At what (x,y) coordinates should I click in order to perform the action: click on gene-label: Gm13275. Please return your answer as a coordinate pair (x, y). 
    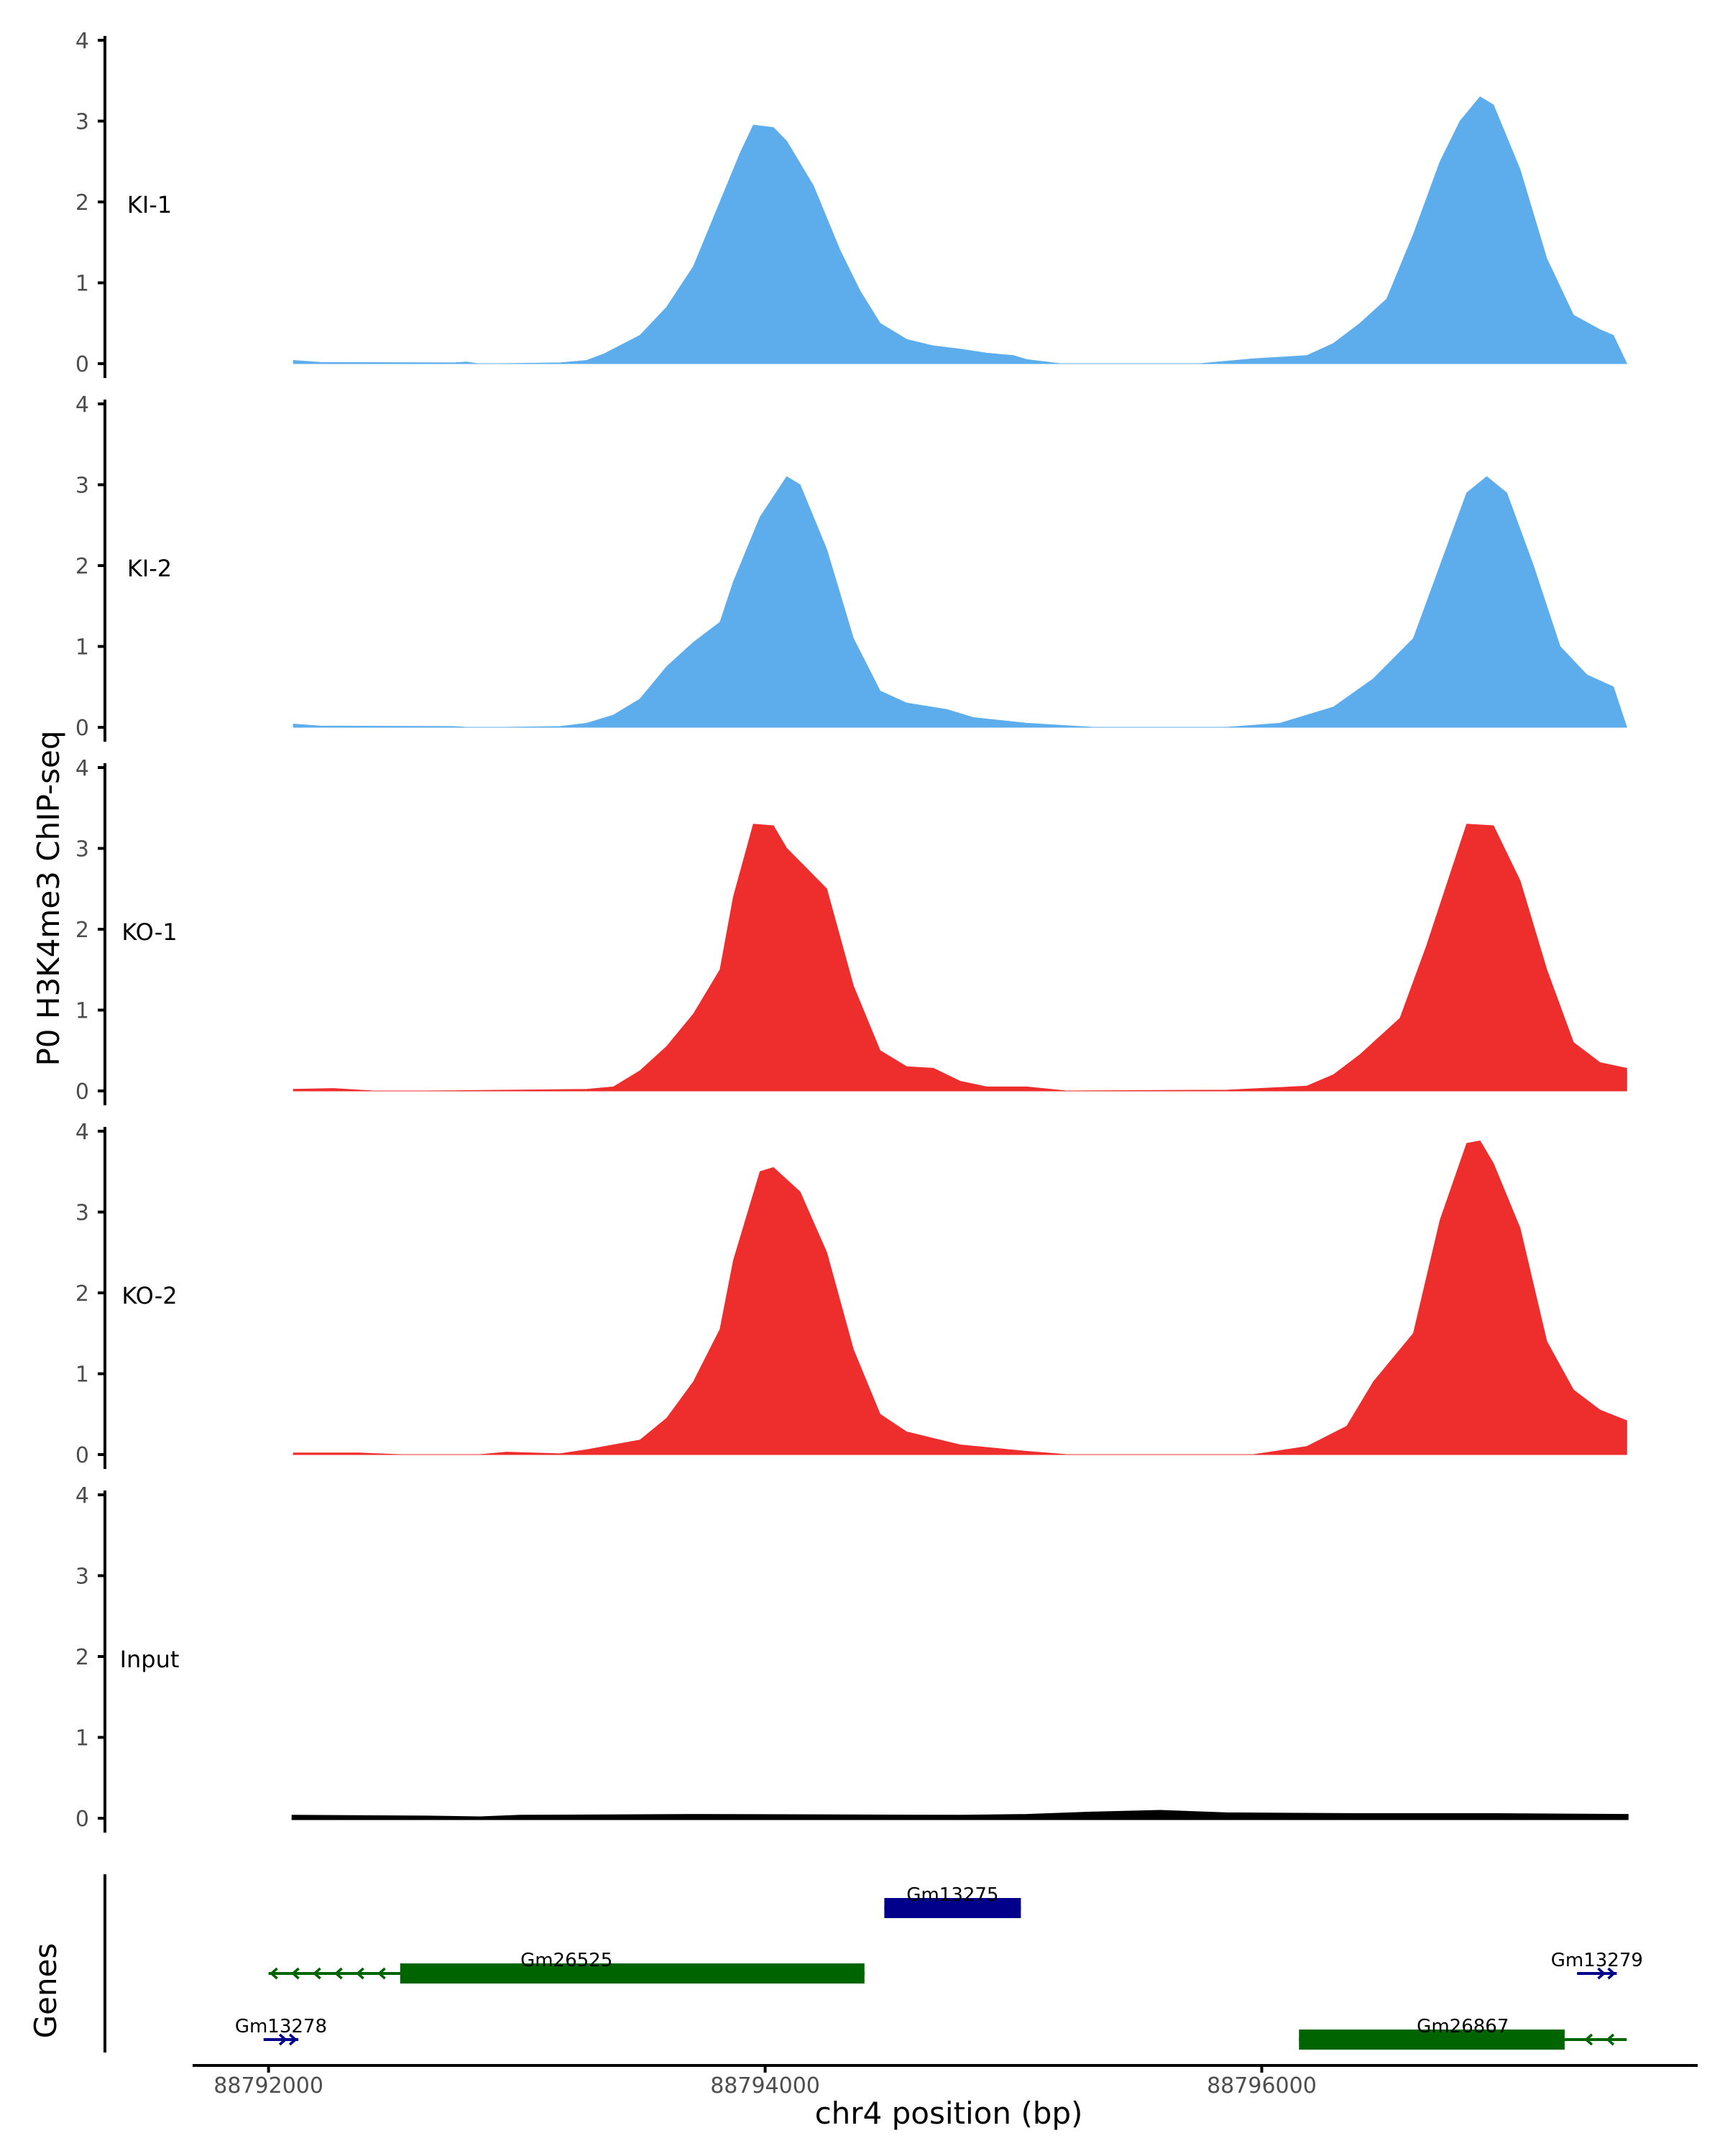
    Looking at the image, I should click on (952, 1895).